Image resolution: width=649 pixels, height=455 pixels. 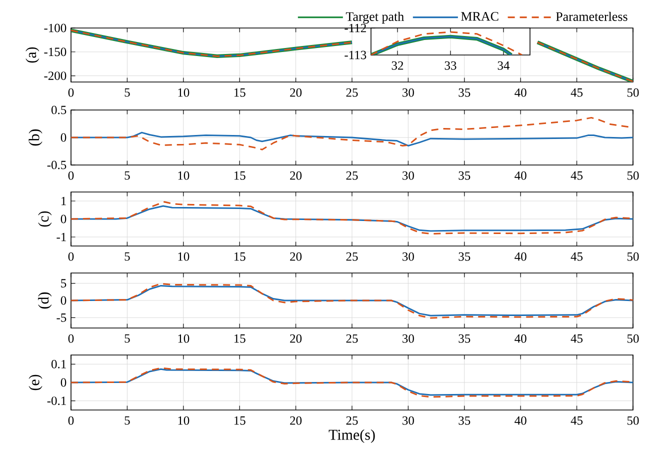 What do you see at coordinates (398, 65) in the screenshot?
I see `x-tick-label: 32` at bounding box center [398, 65].